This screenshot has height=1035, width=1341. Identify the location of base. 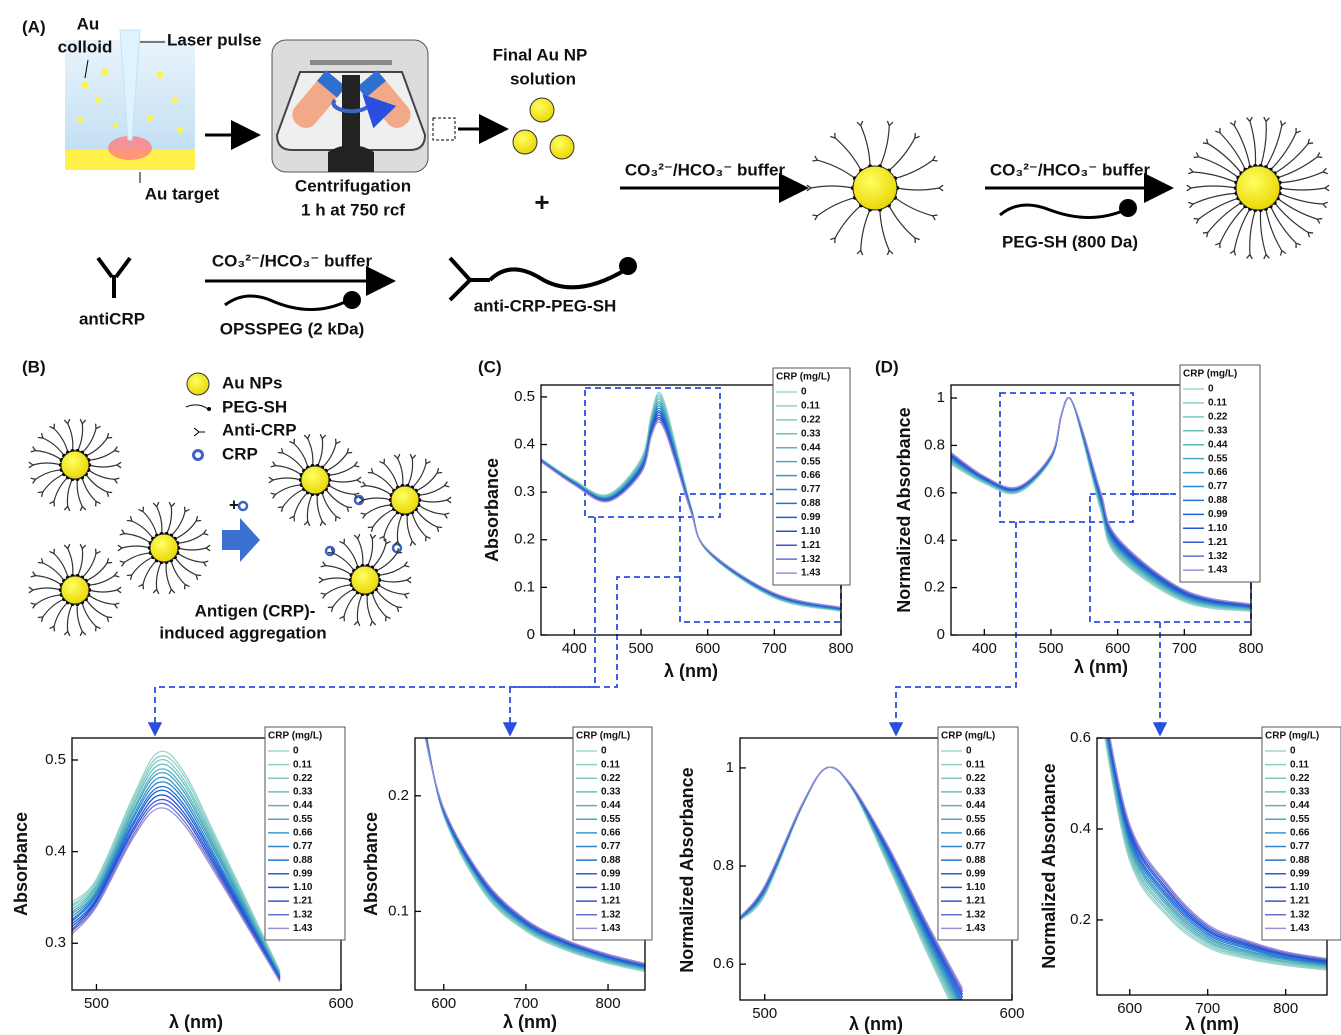
(351, 158).